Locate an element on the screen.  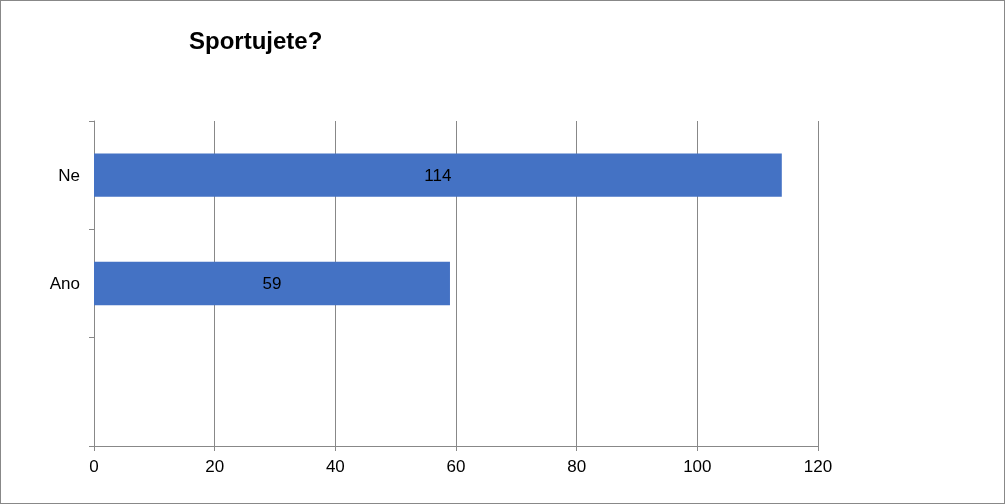
y-tick-label: Ne is located at coordinates (69, 175).